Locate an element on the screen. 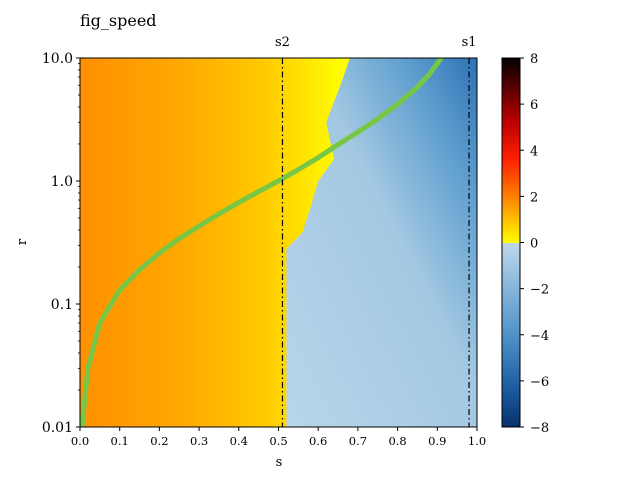 This screenshot has width=640, height=480. y-axis-label: r is located at coordinates (22, 241).